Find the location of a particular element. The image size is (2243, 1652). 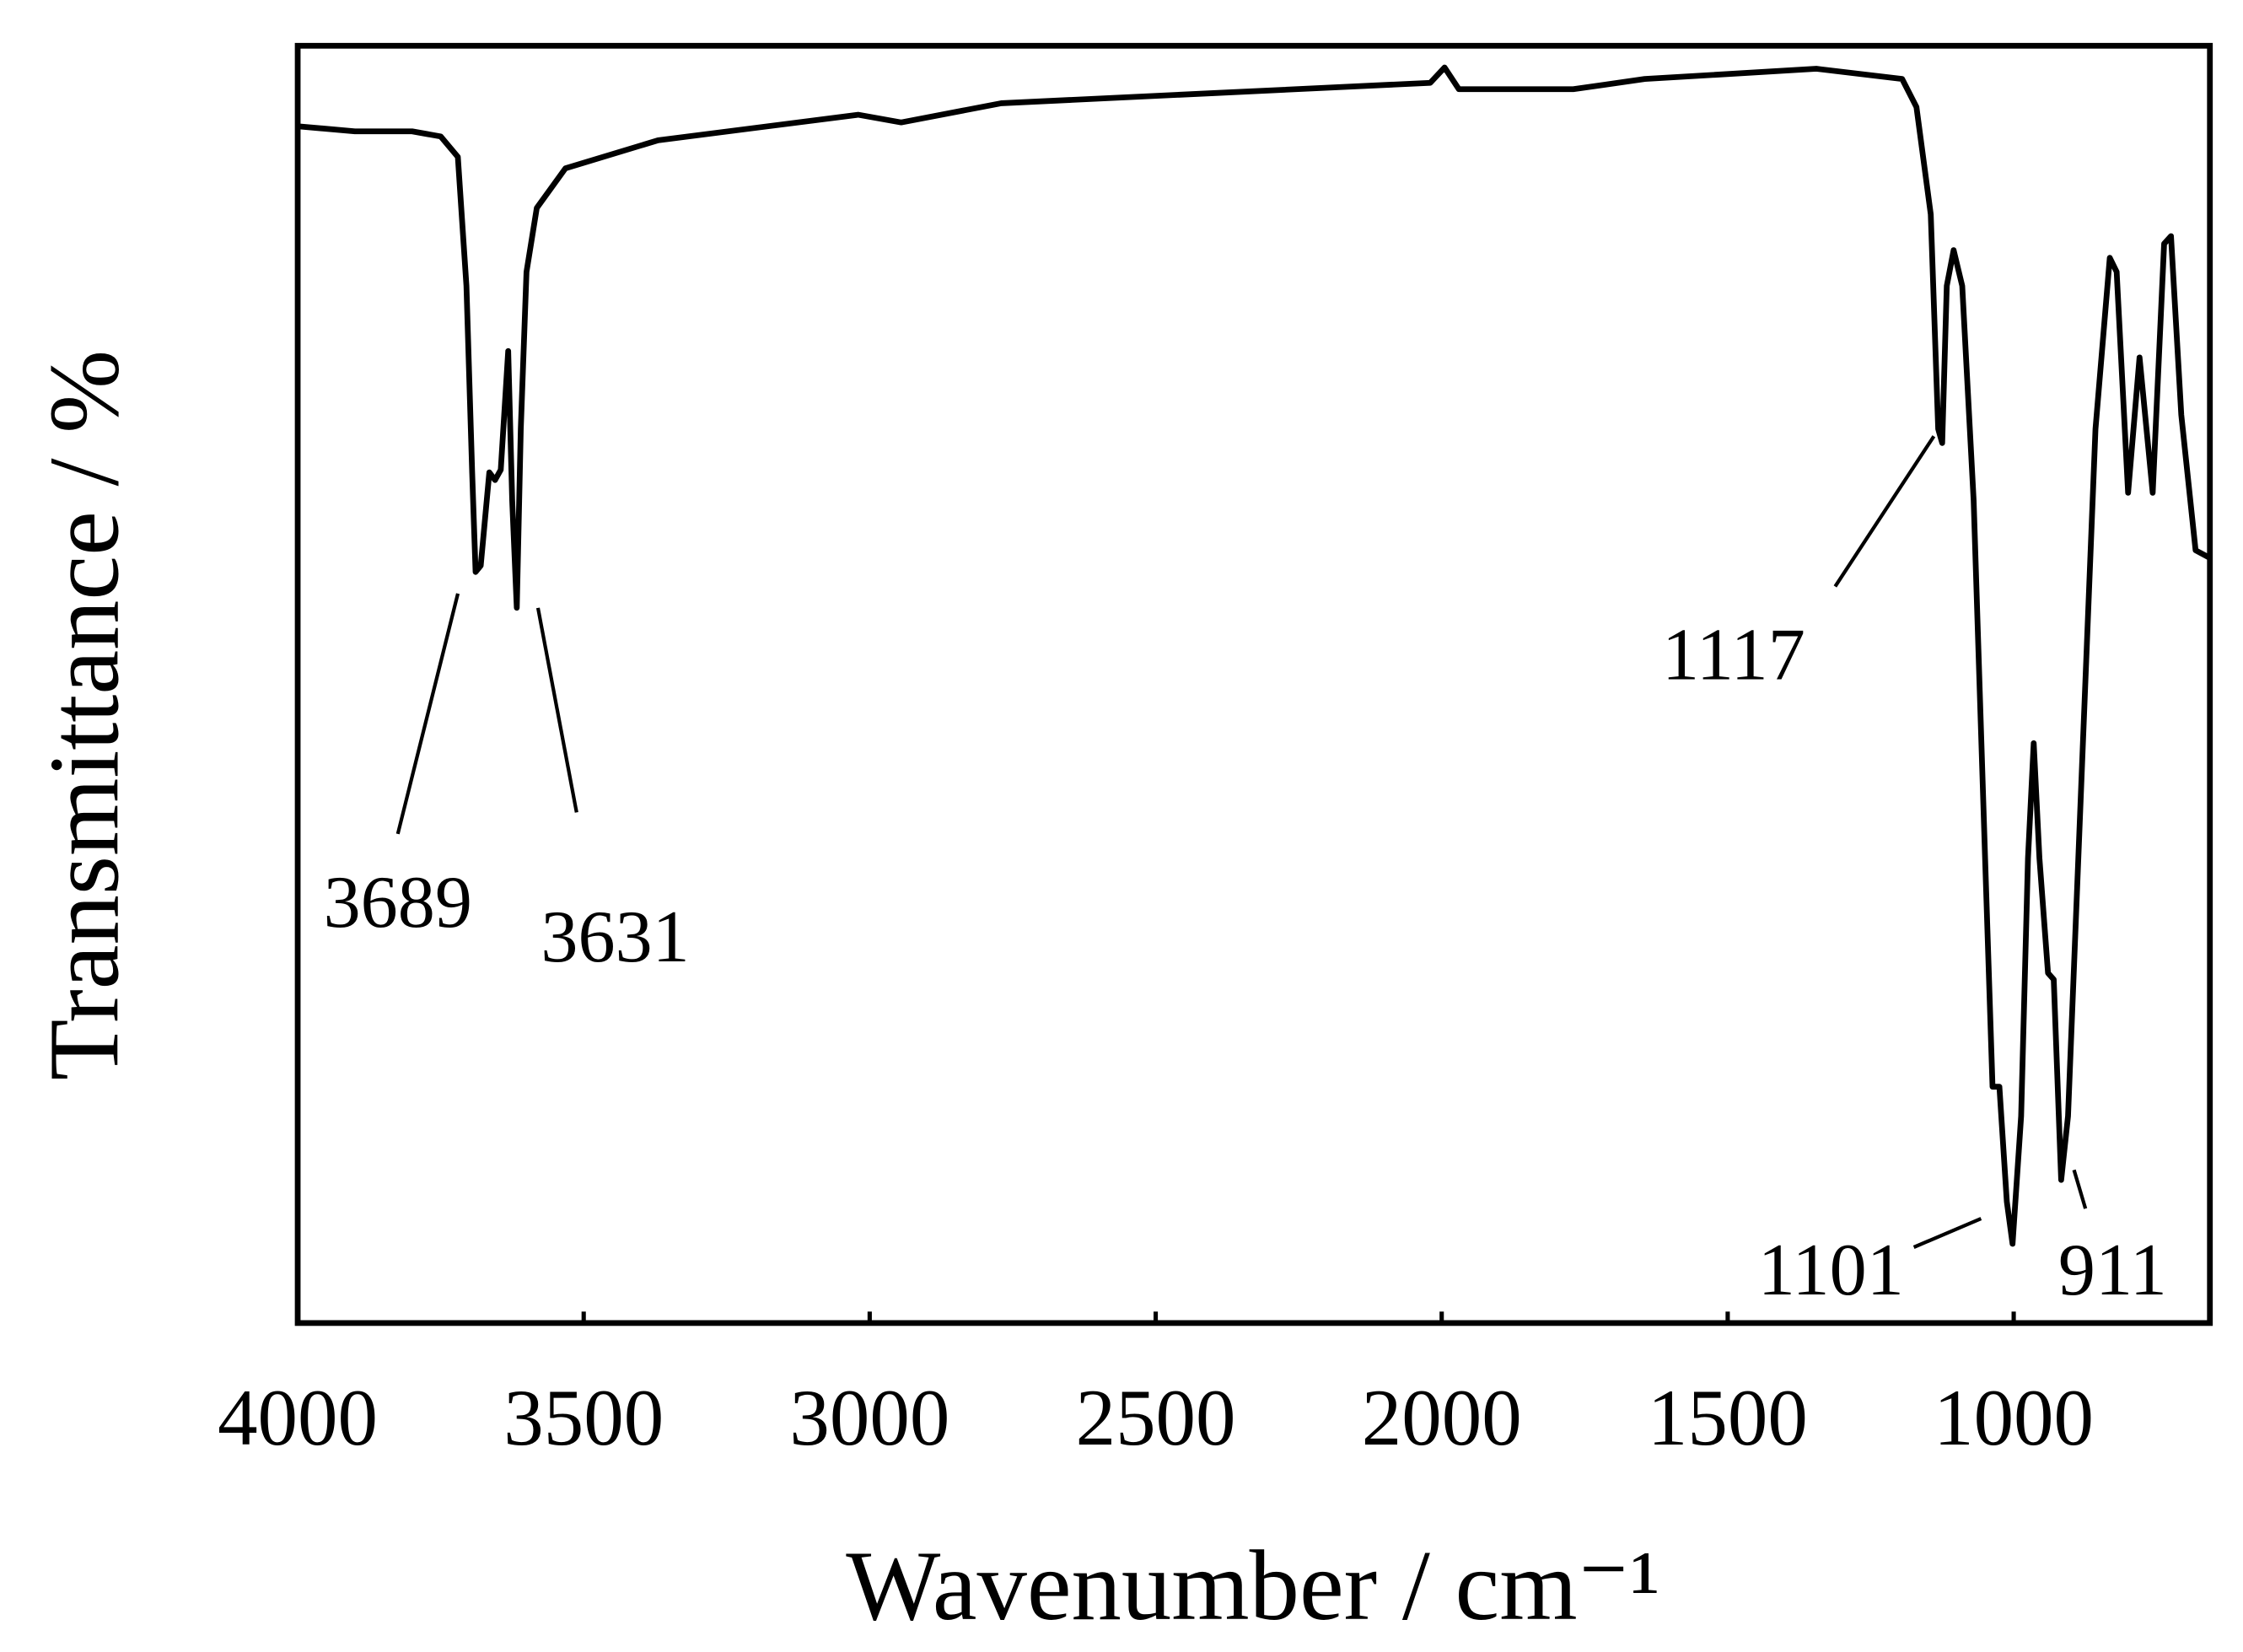

x-tick-label: 2500 is located at coordinates (1156, 1418).